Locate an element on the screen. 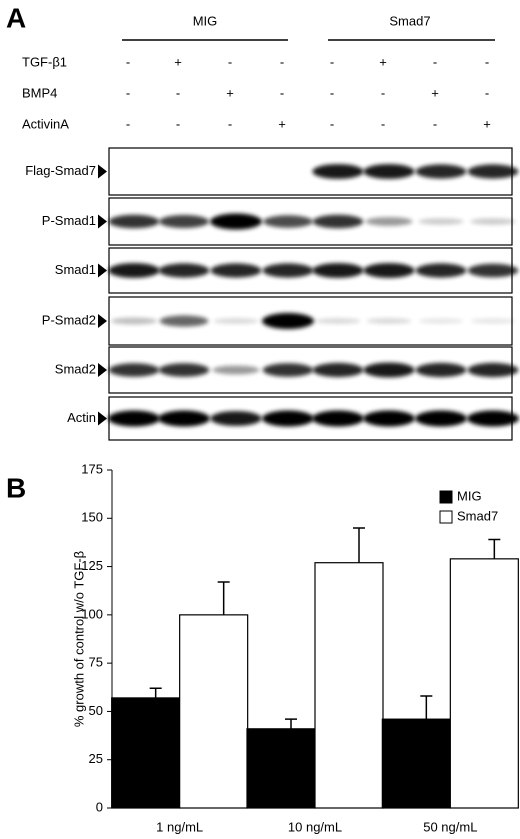 This screenshot has width=520, height=839. treatment-label: BMP4 is located at coordinates (39, 92).